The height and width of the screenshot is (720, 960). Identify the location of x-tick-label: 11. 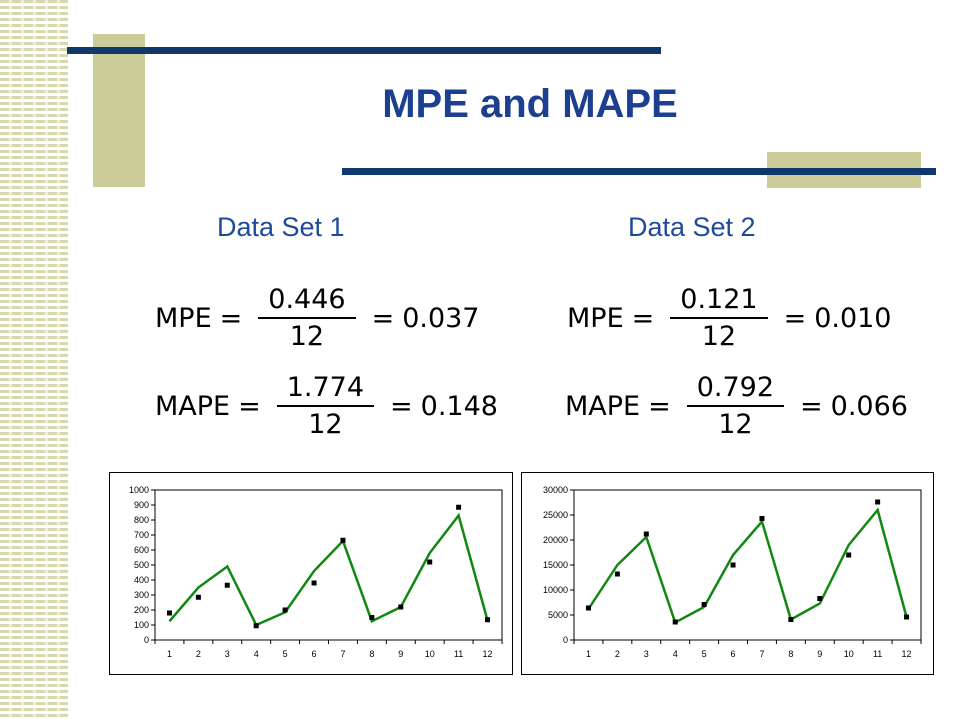
(877, 654).